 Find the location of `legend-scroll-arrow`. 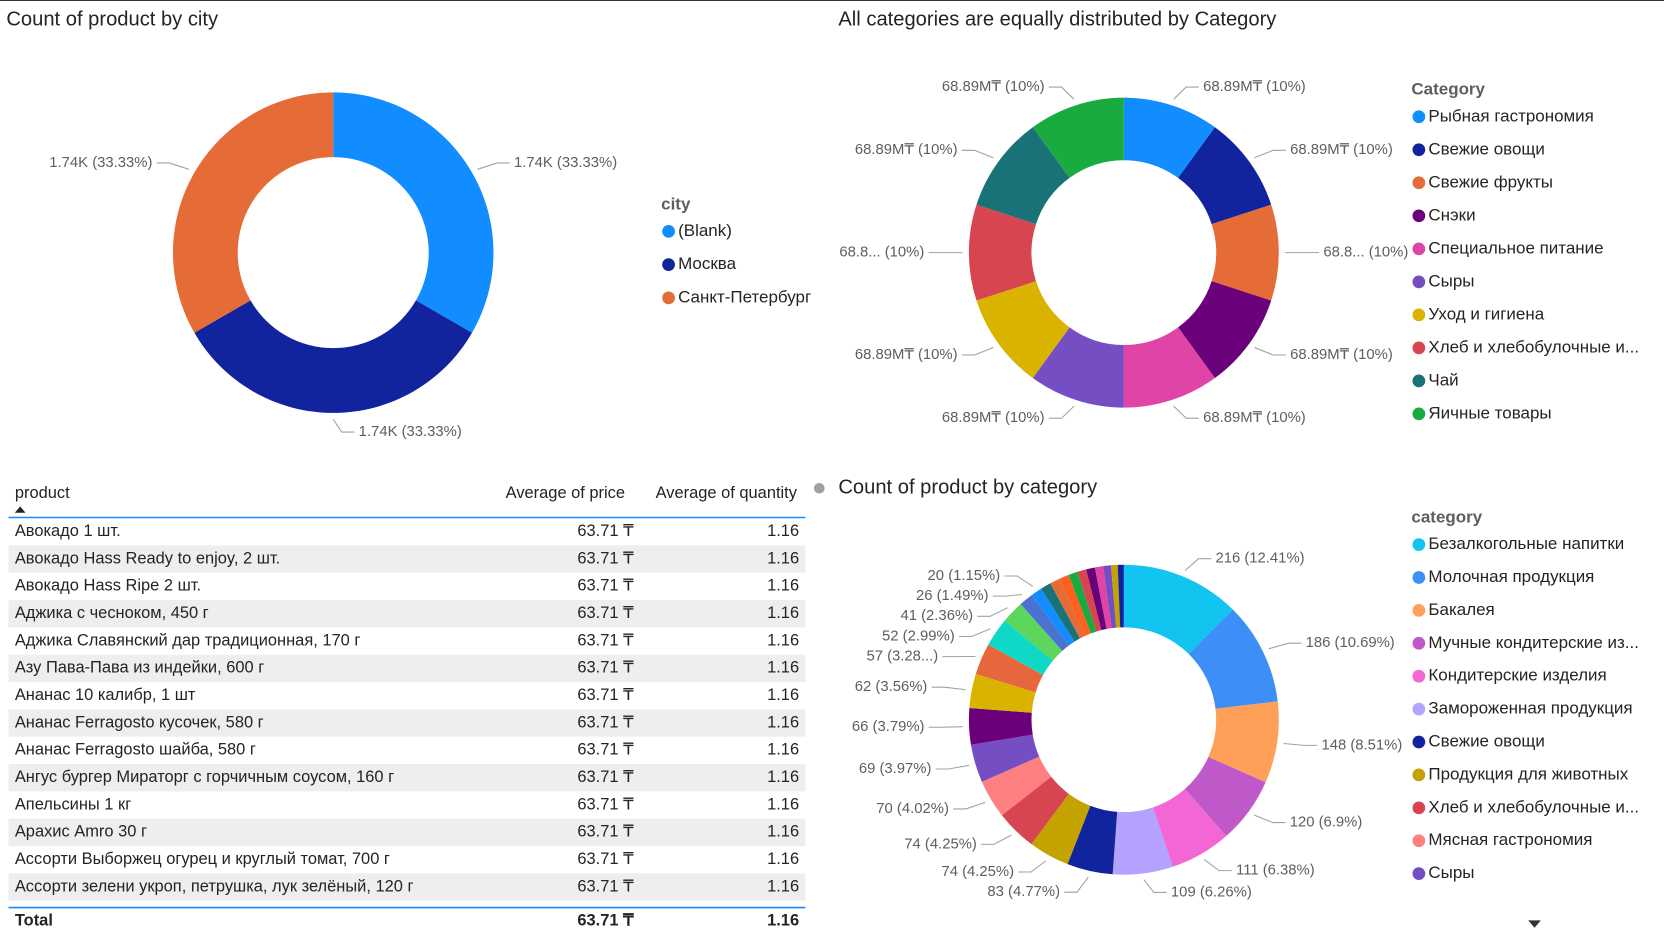

legend-scroll-arrow is located at coordinates (1534, 924).